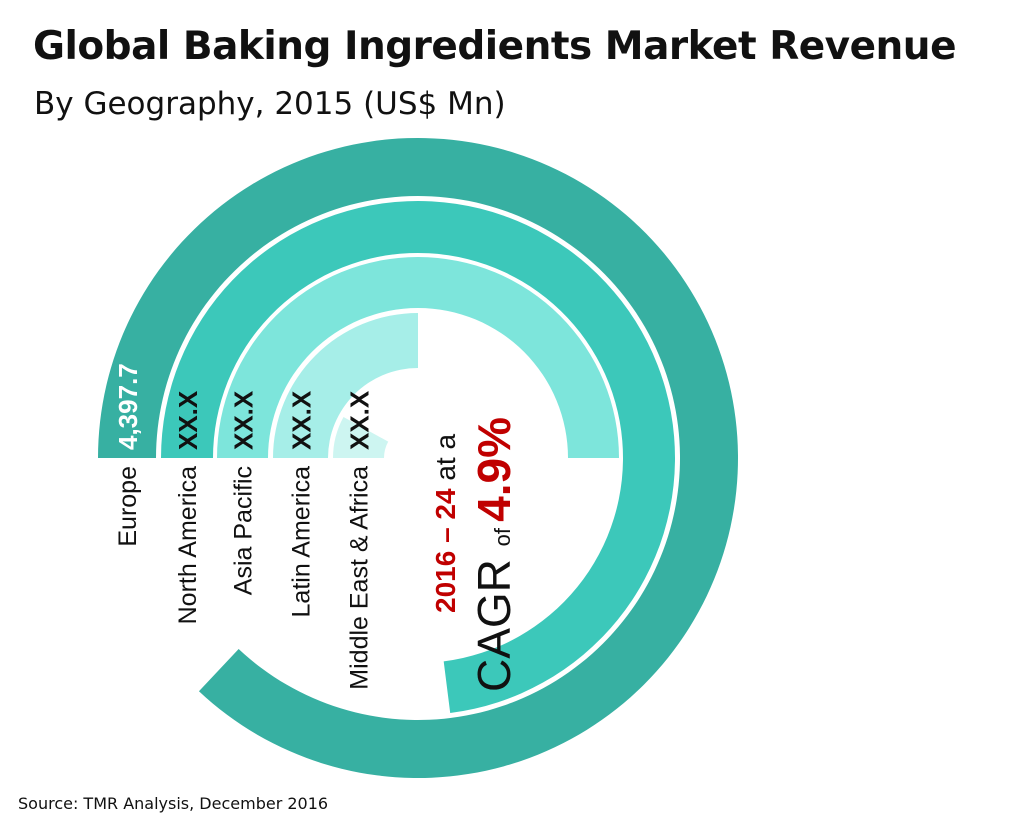 This screenshot has height=829, width=1024. What do you see at coordinates (494, 619) in the screenshot?
I see `cagr-label: CAGR` at bounding box center [494, 619].